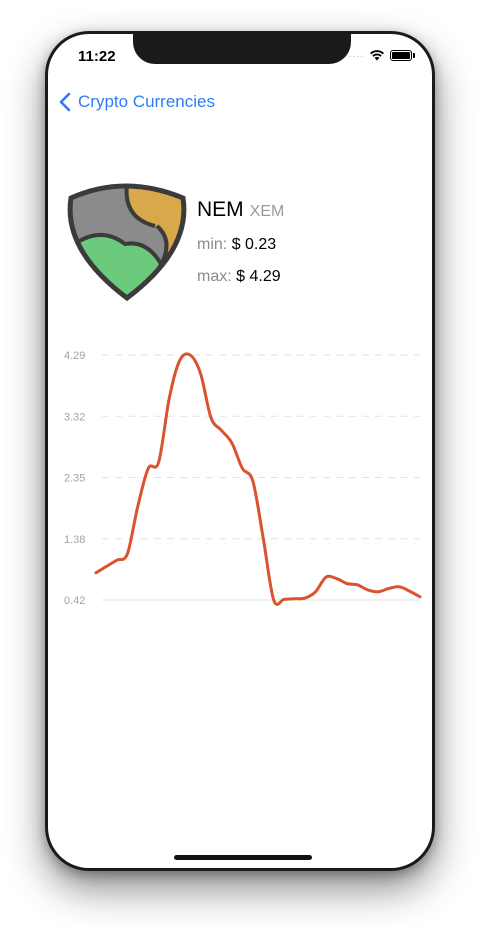 Image resolution: width=480 pixels, height=931 pixels. What do you see at coordinates (242, 49) in the screenshot?
I see `notch` at bounding box center [242, 49].